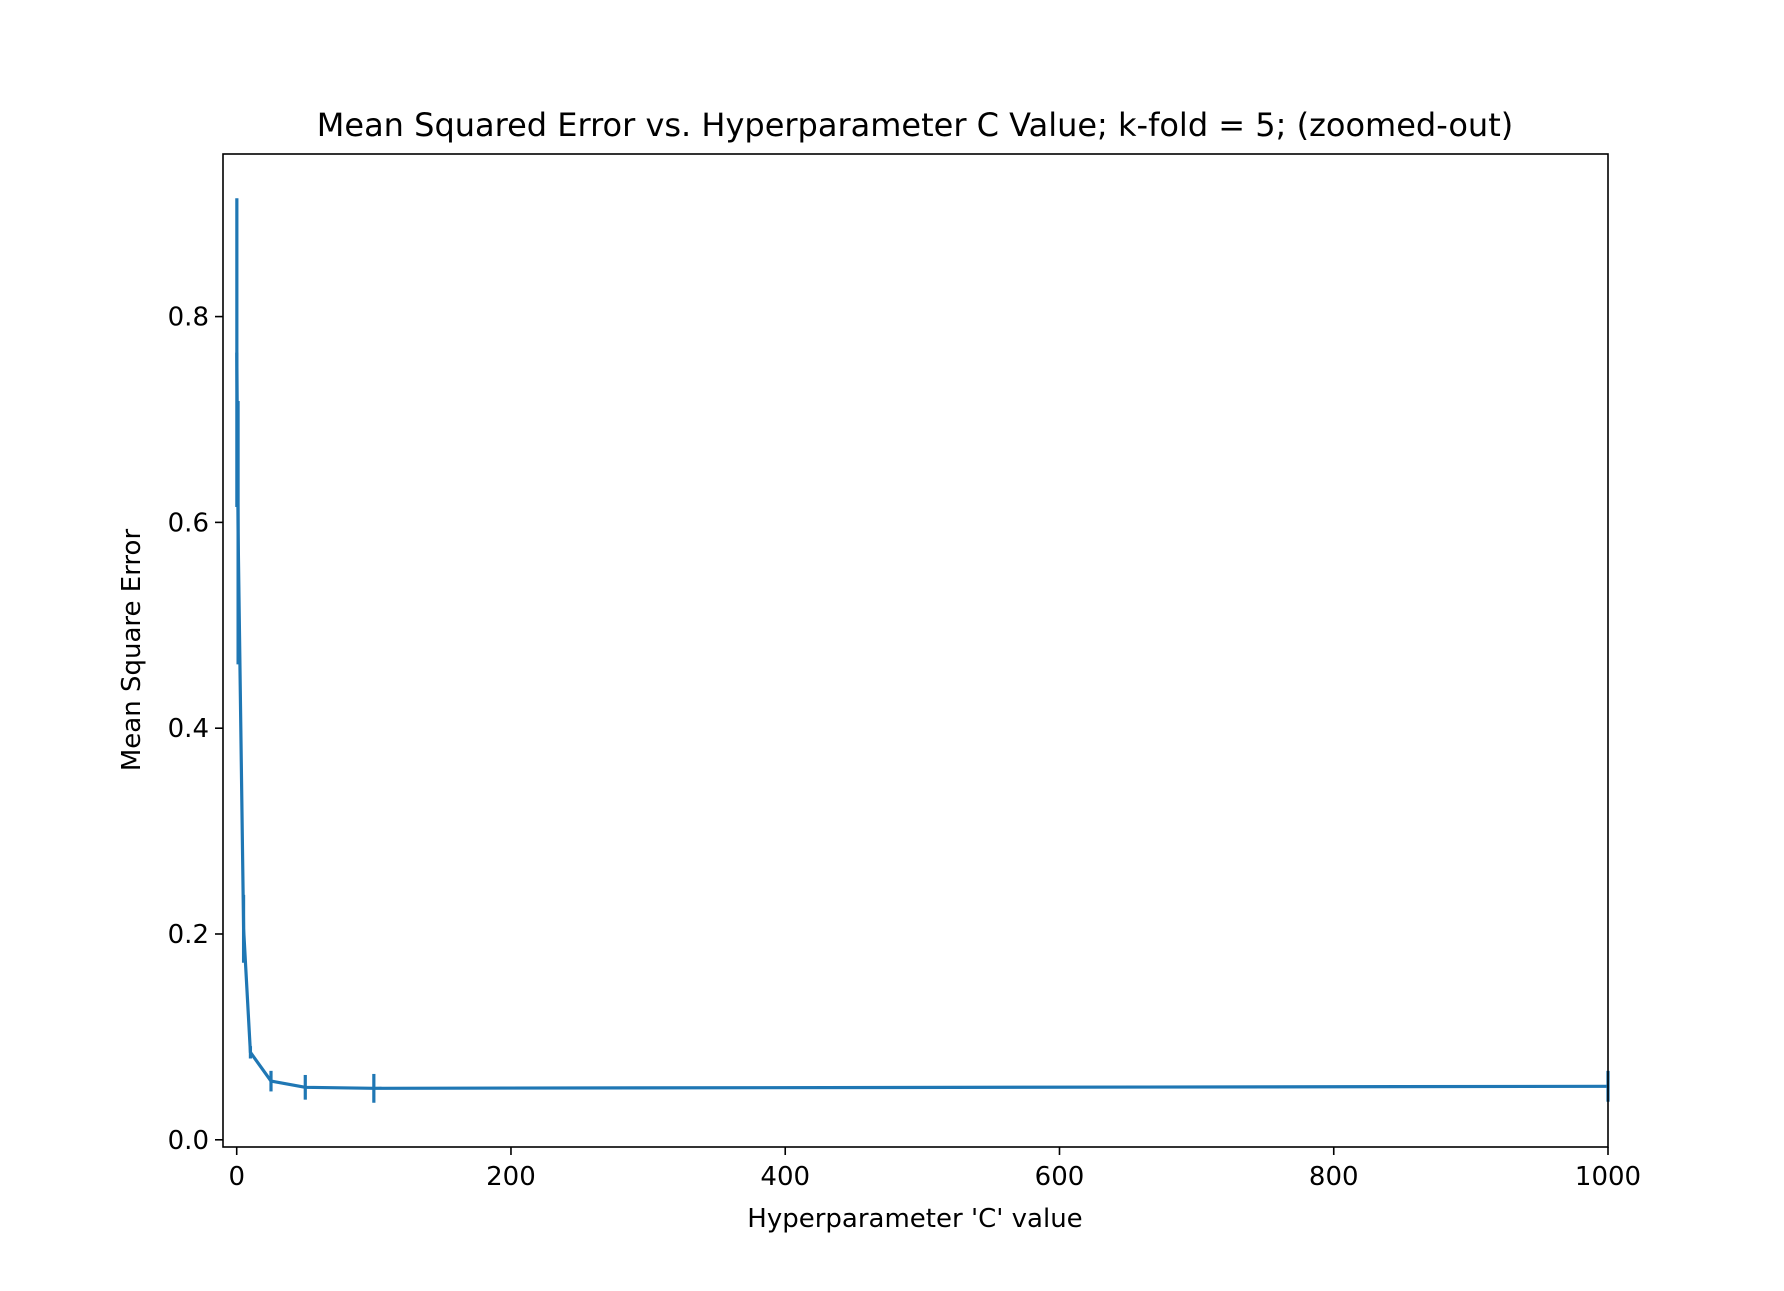 Image resolution: width=1784 pixels, height=1291 pixels. Describe the element at coordinates (236, 1177) in the screenshot. I see `x-tick-label: 0` at that location.